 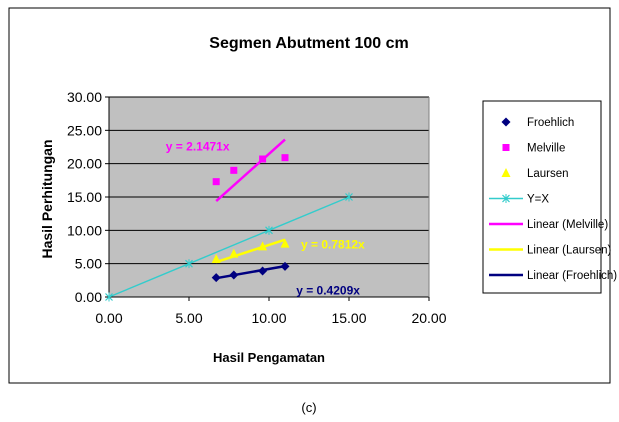 I want to click on trendline-linear-melville, so click(x=250, y=170).